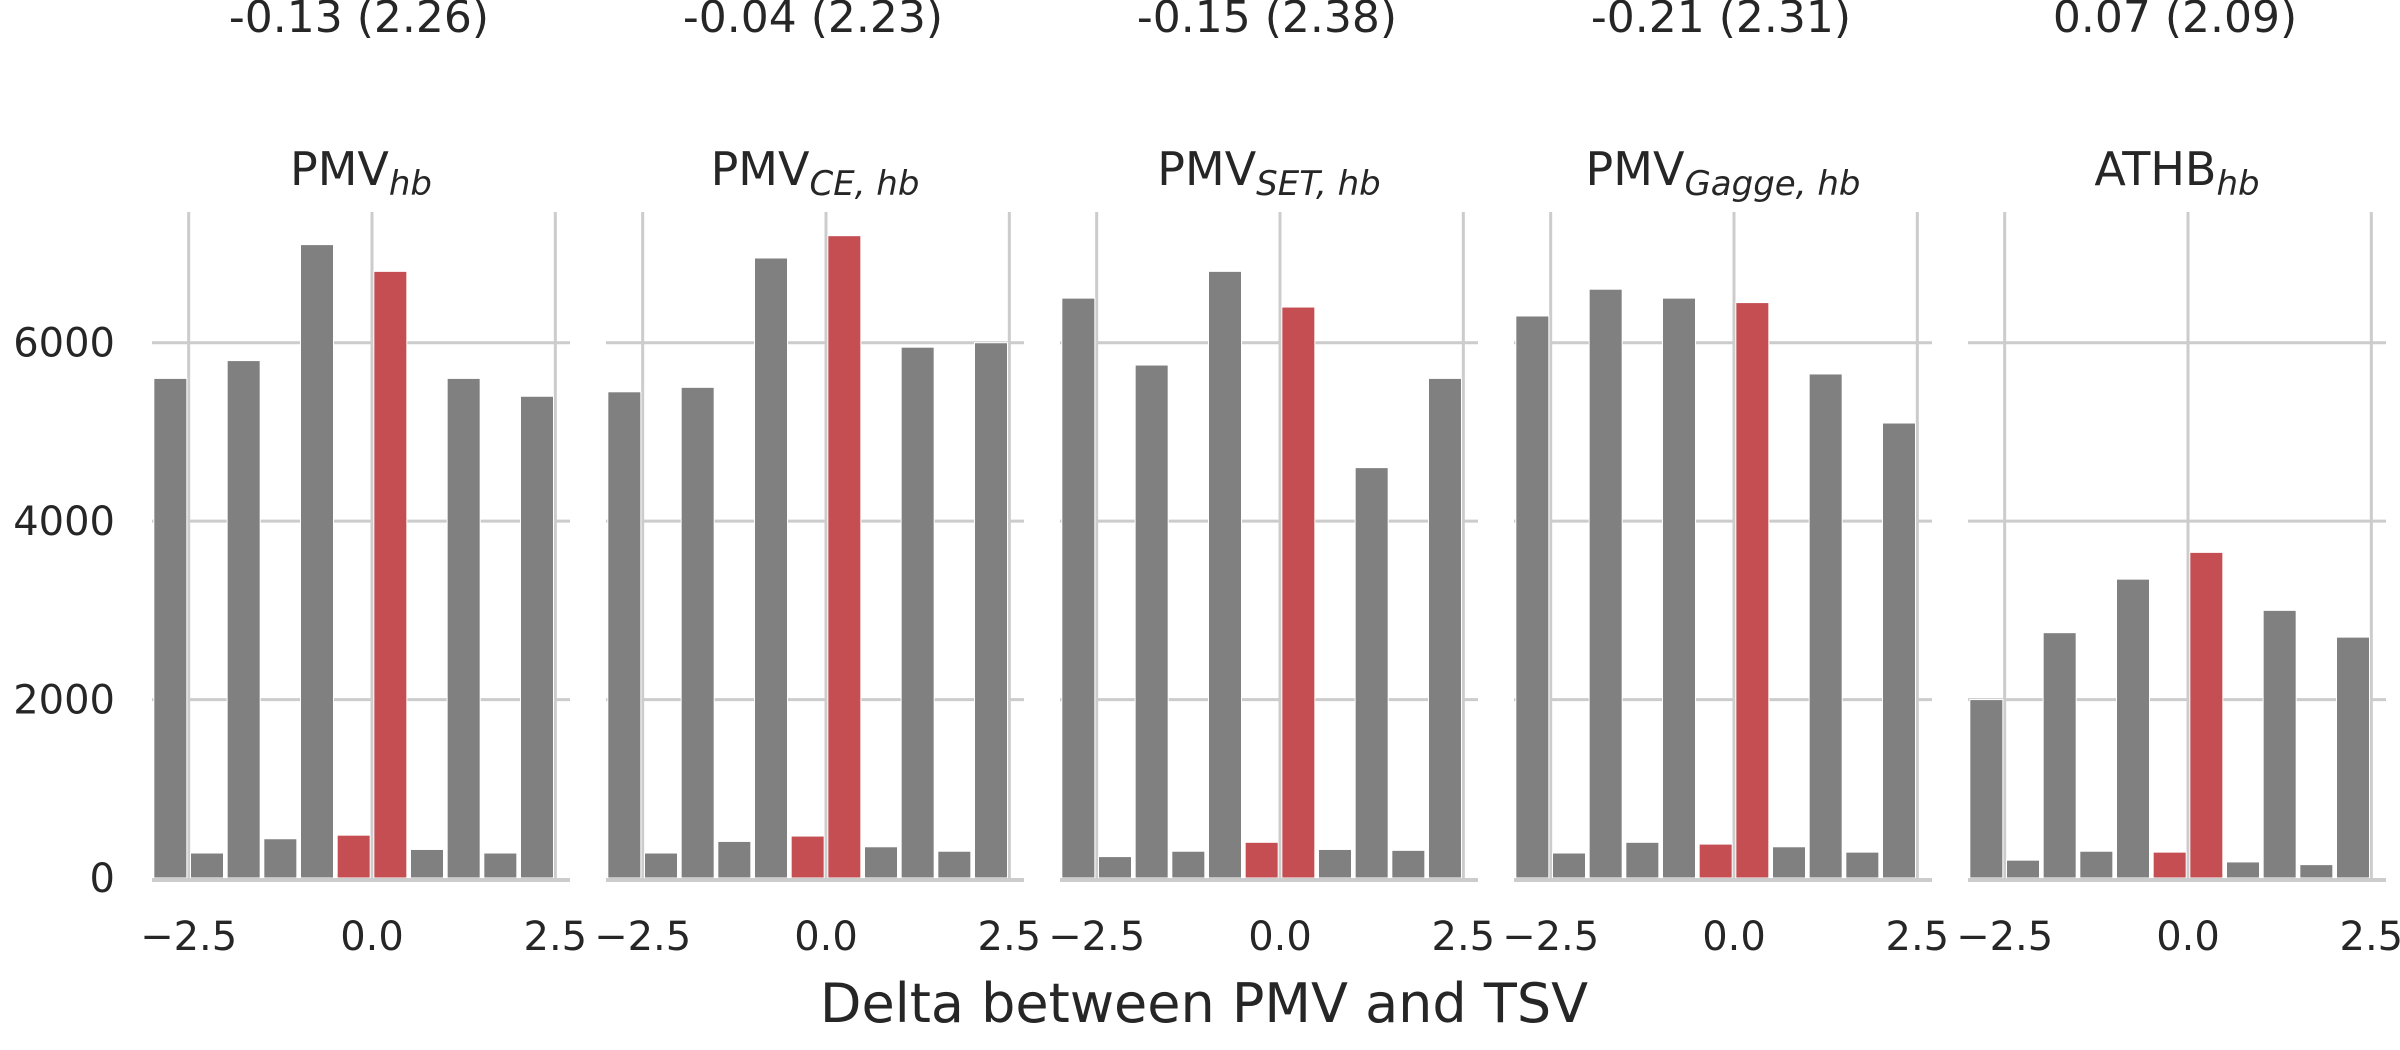 The width and height of the screenshot is (2400, 1050). What do you see at coordinates (64, 701) in the screenshot?
I see `y-tick-label: 2000` at bounding box center [64, 701].